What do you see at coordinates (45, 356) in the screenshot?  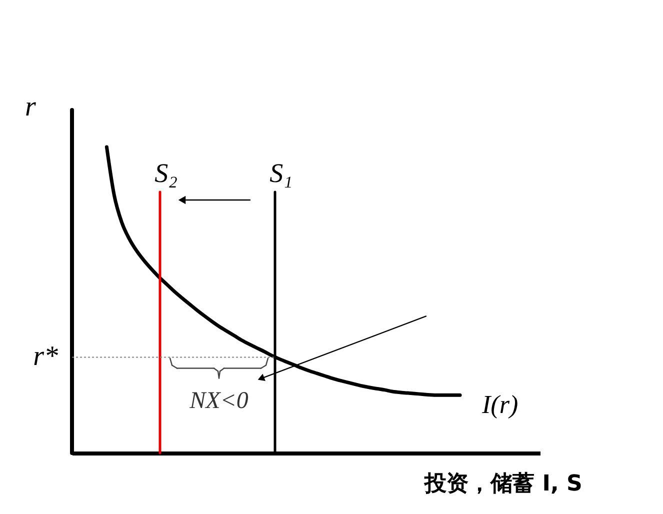 I see `ref-line-label: r*` at bounding box center [45, 356].